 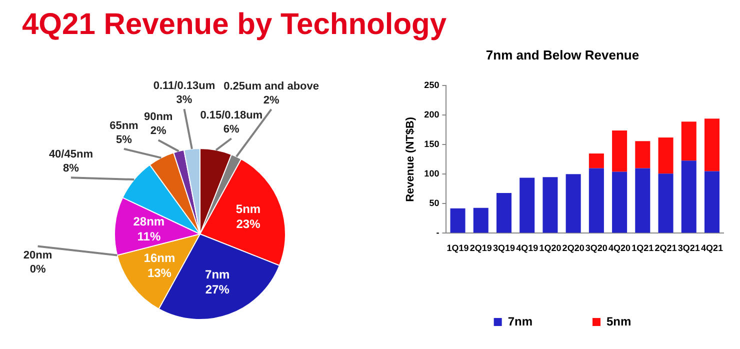 I want to click on y-tick-label: -, so click(x=438, y=233).